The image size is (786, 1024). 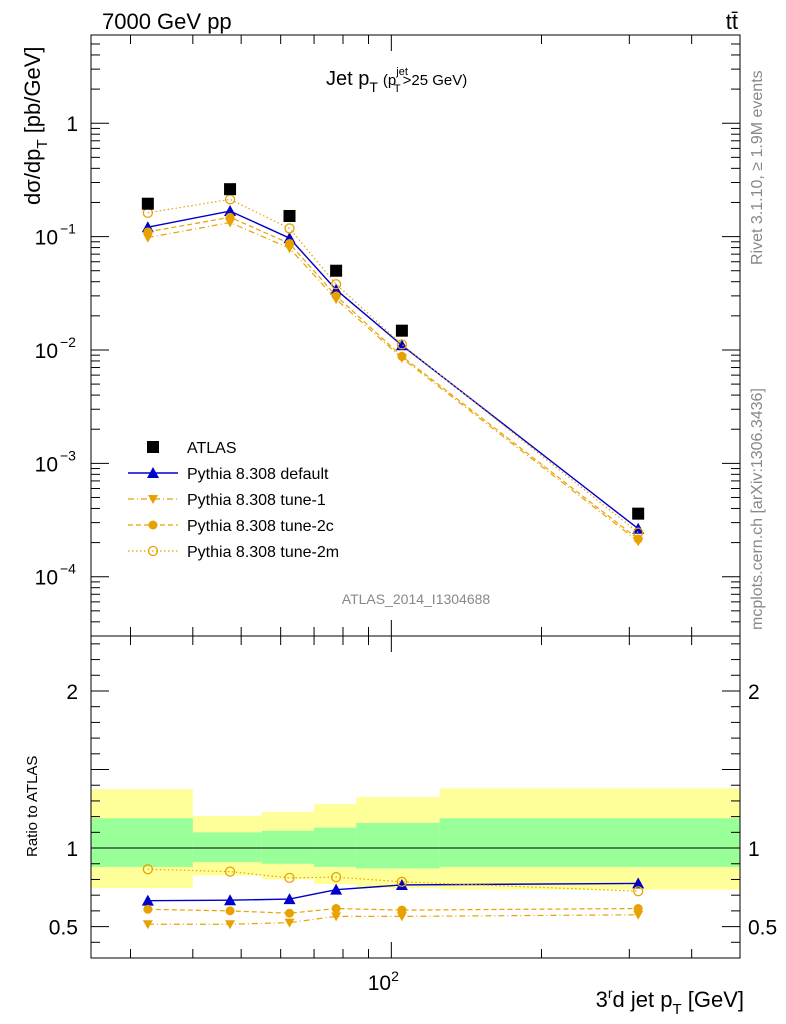 What do you see at coordinates (72, 692) in the screenshot?
I see `ratio-tick-label-l-2: 2` at bounding box center [72, 692].